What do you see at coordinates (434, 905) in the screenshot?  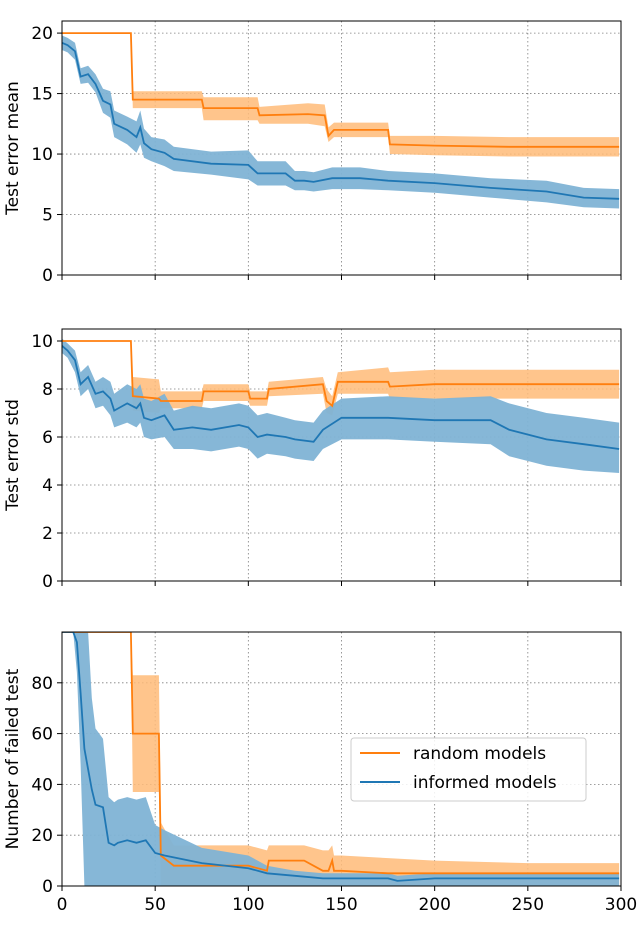 I see `x-tick-label: 200` at bounding box center [434, 905].